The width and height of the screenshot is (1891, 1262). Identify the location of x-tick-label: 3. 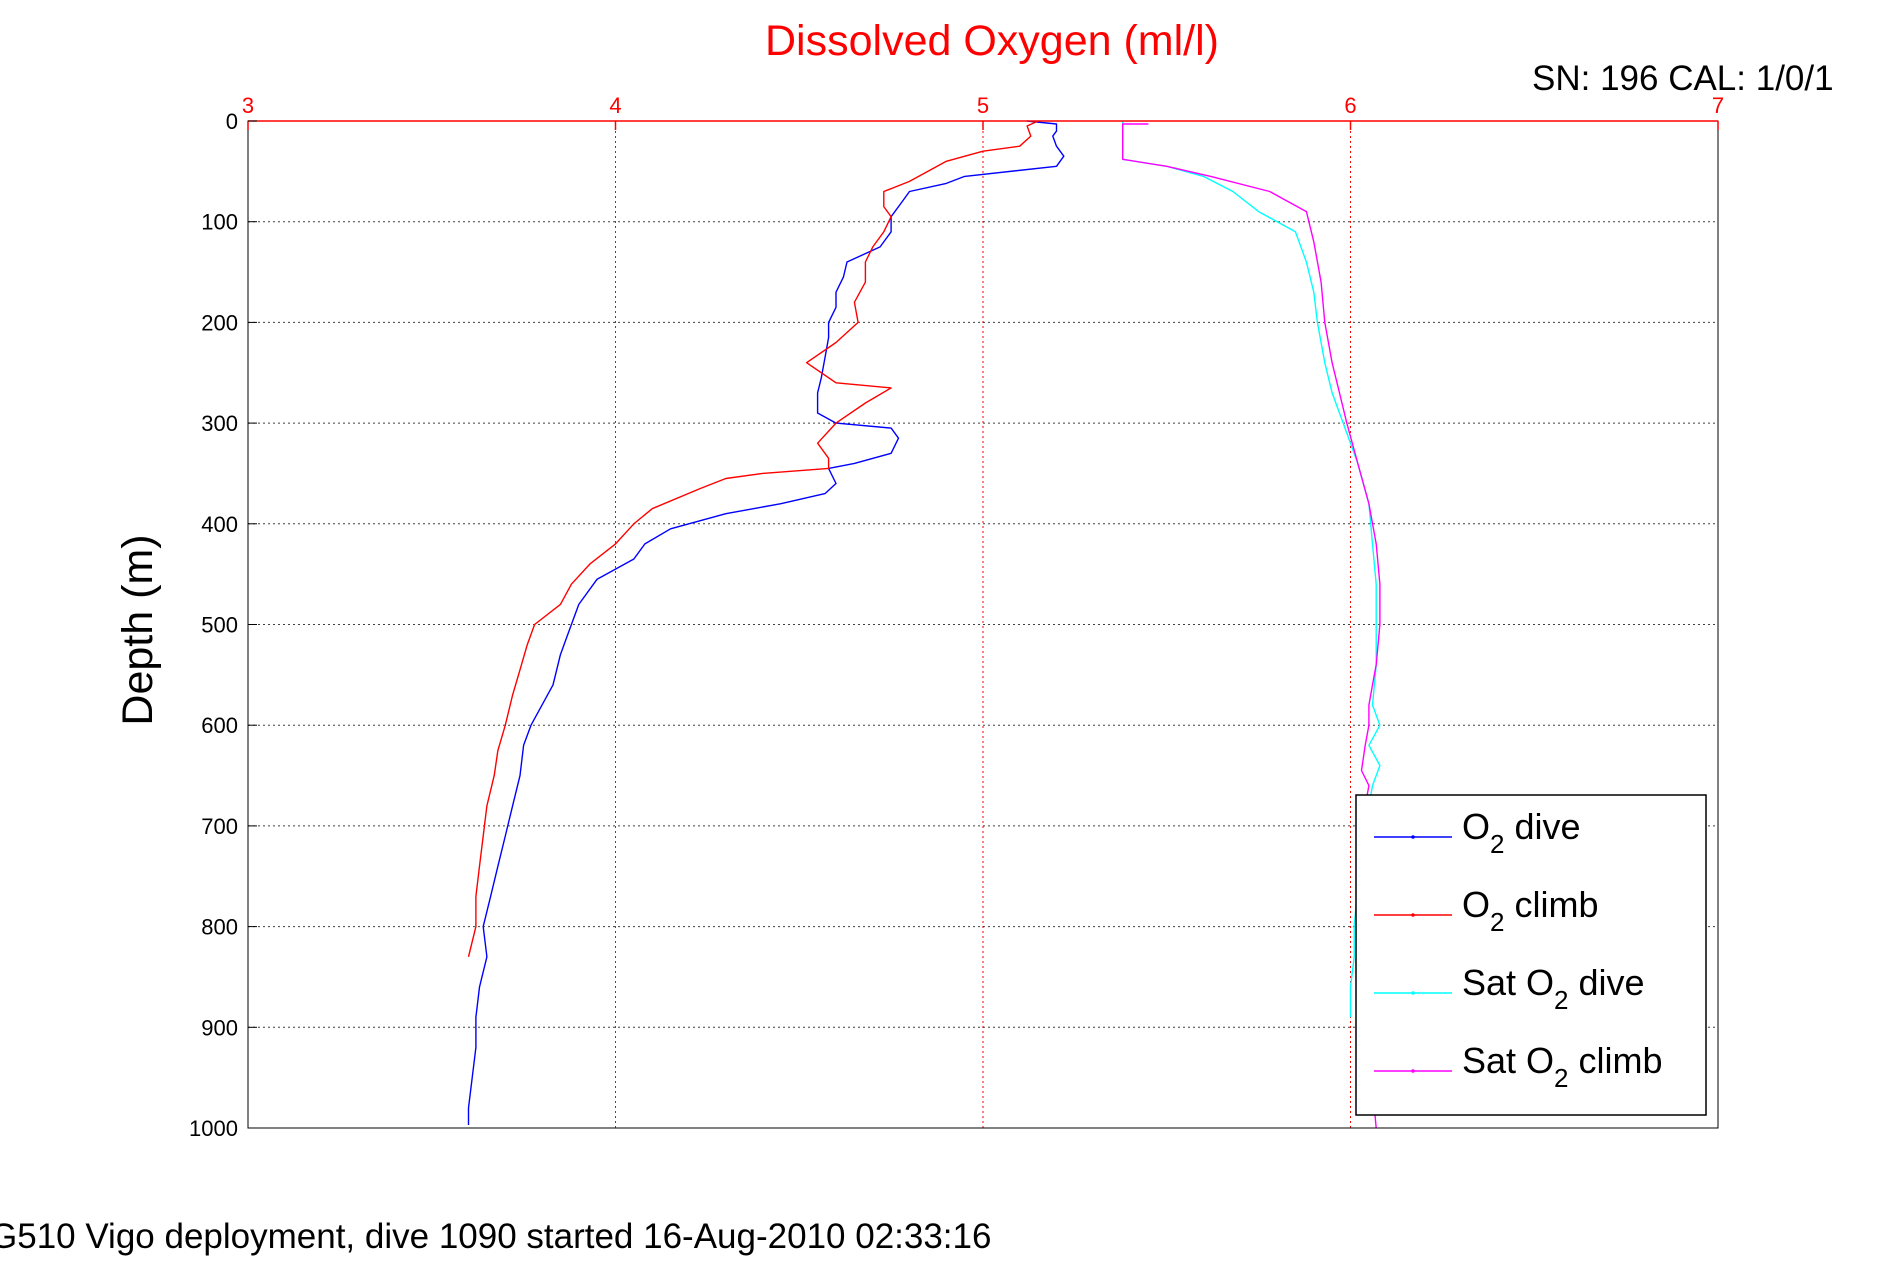
(248, 105).